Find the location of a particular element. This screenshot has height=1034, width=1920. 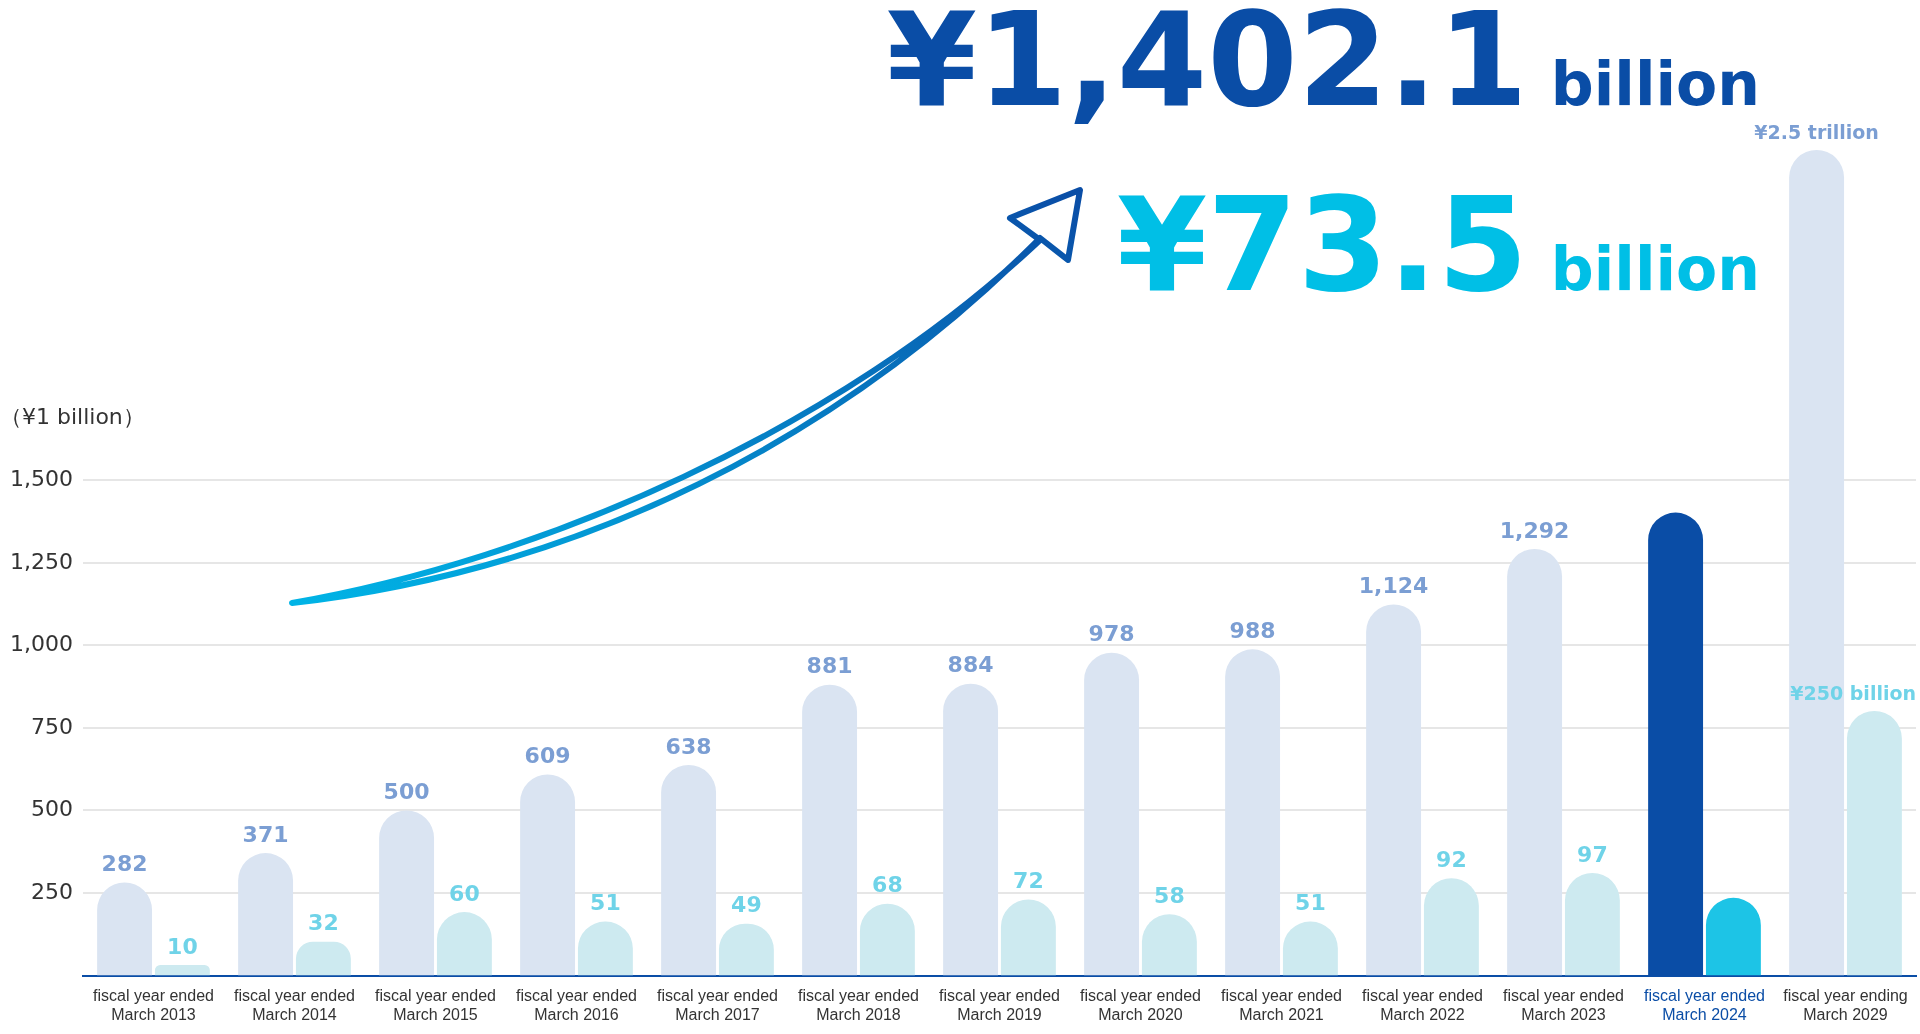

data-label: 500 is located at coordinates (406, 792).